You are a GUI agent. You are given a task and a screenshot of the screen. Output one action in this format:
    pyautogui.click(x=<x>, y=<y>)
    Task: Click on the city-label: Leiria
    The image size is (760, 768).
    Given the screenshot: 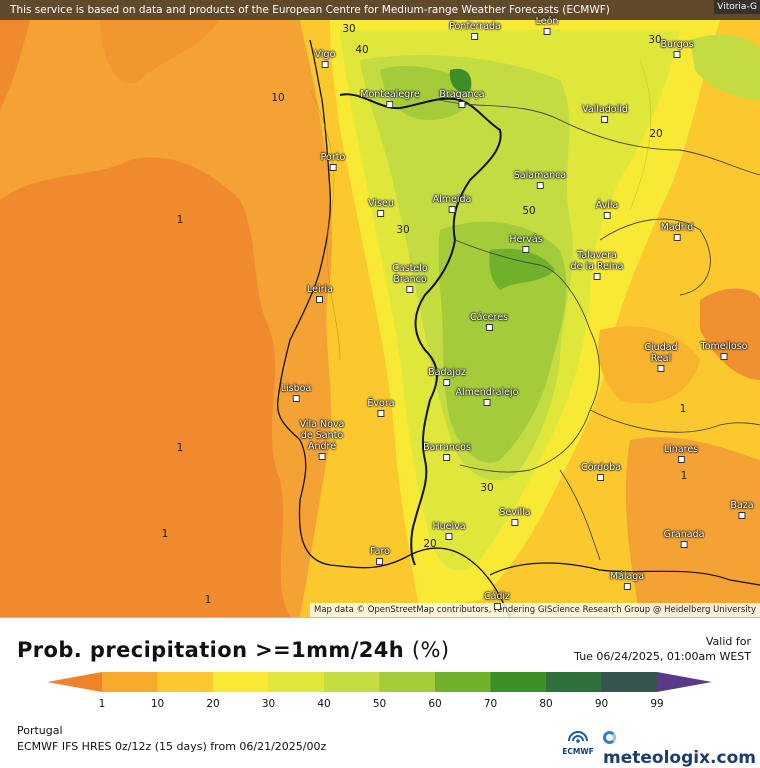 What is the action you would take?
    pyautogui.click(x=320, y=289)
    